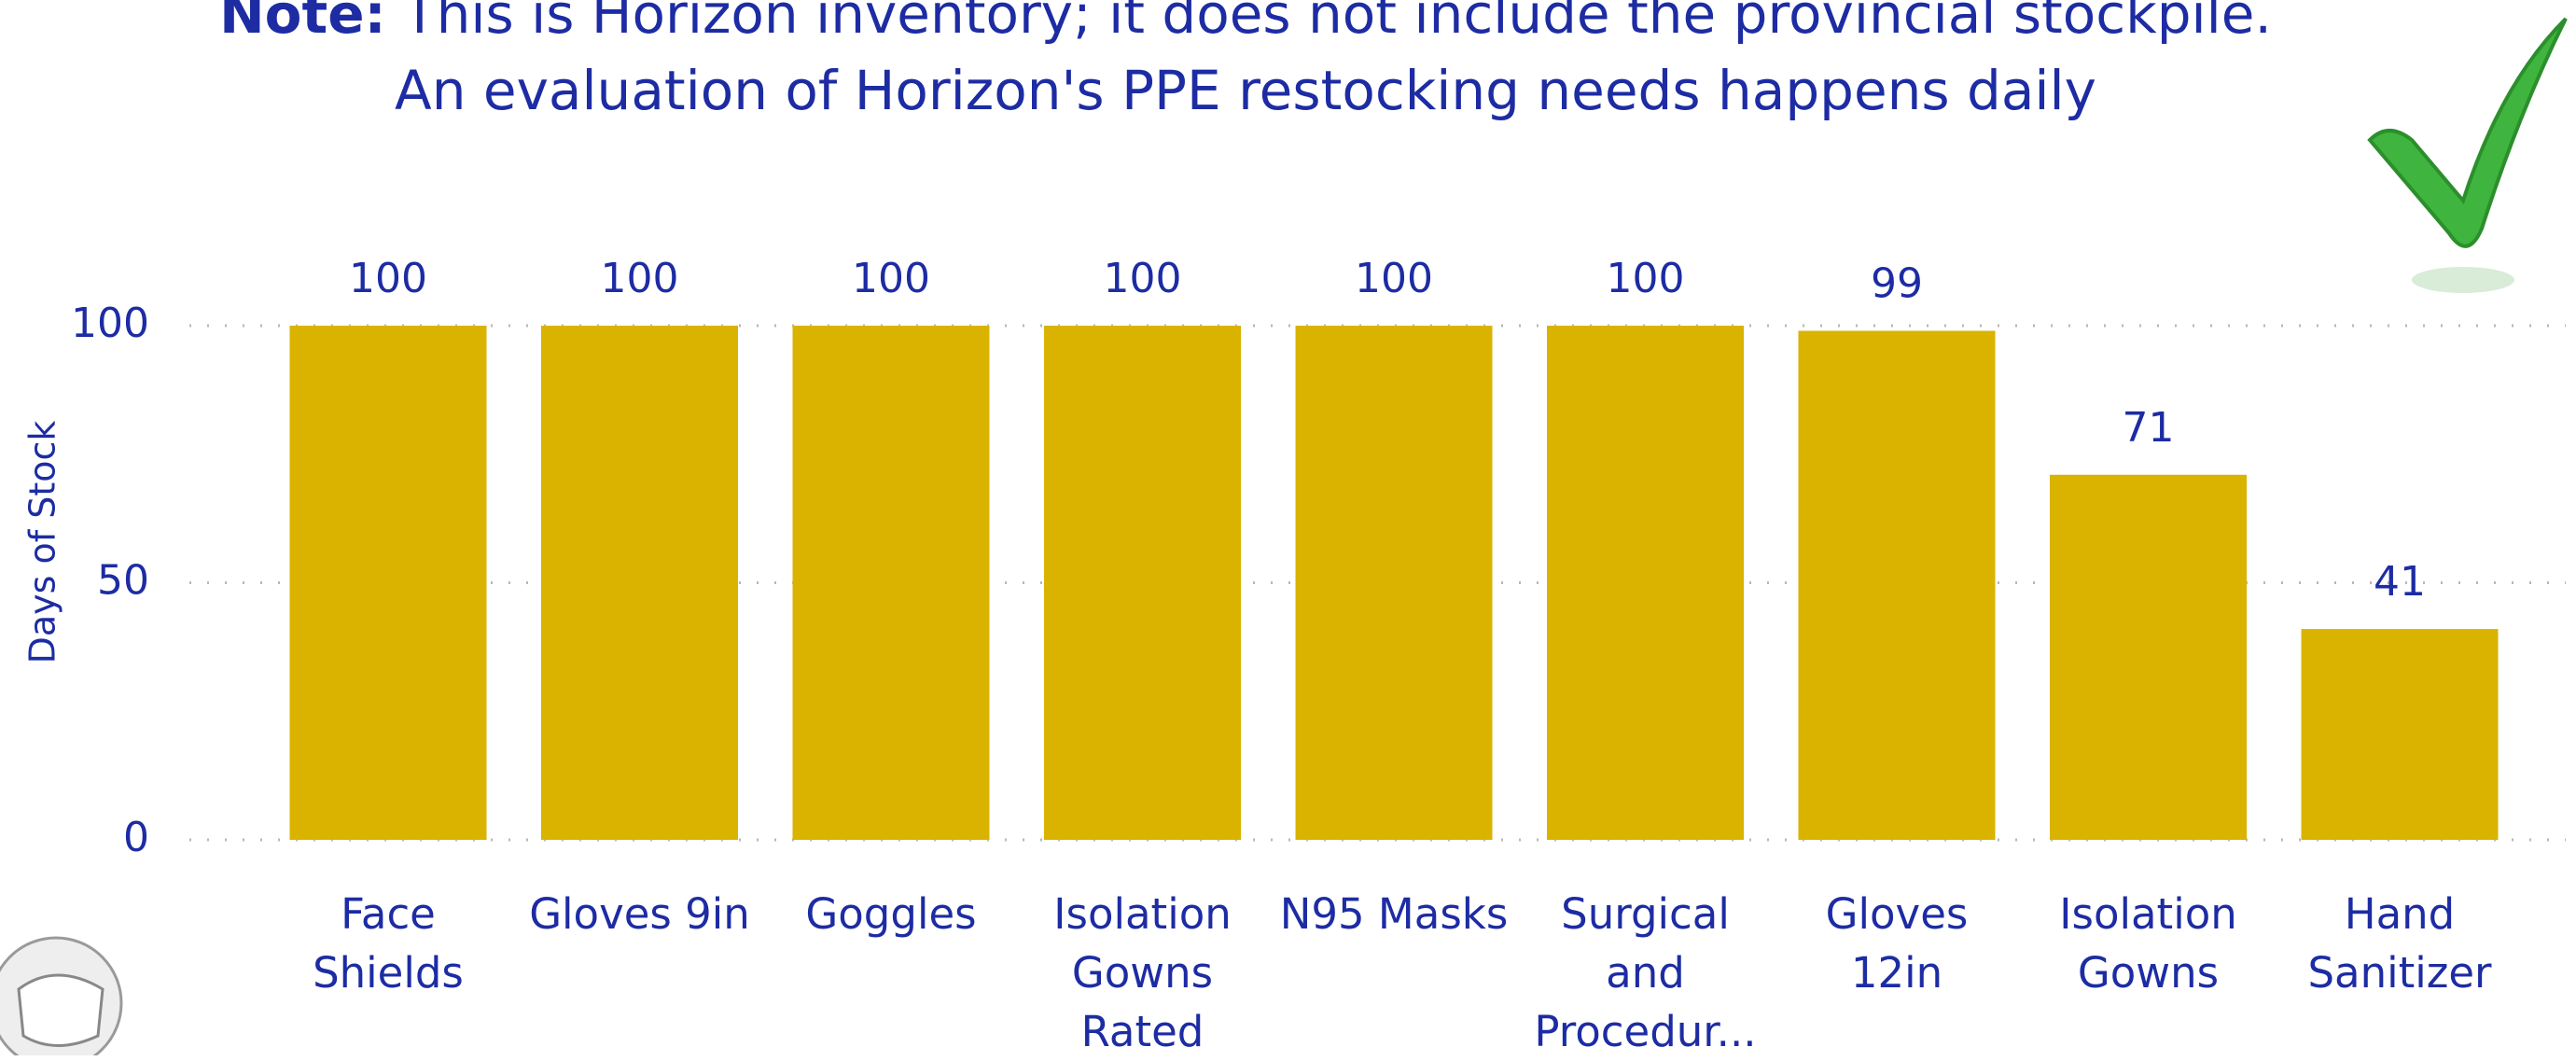  What do you see at coordinates (2148, 943) in the screenshot?
I see `x-tick-label: Isolation Gowns` at bounding box center [2148, 943].